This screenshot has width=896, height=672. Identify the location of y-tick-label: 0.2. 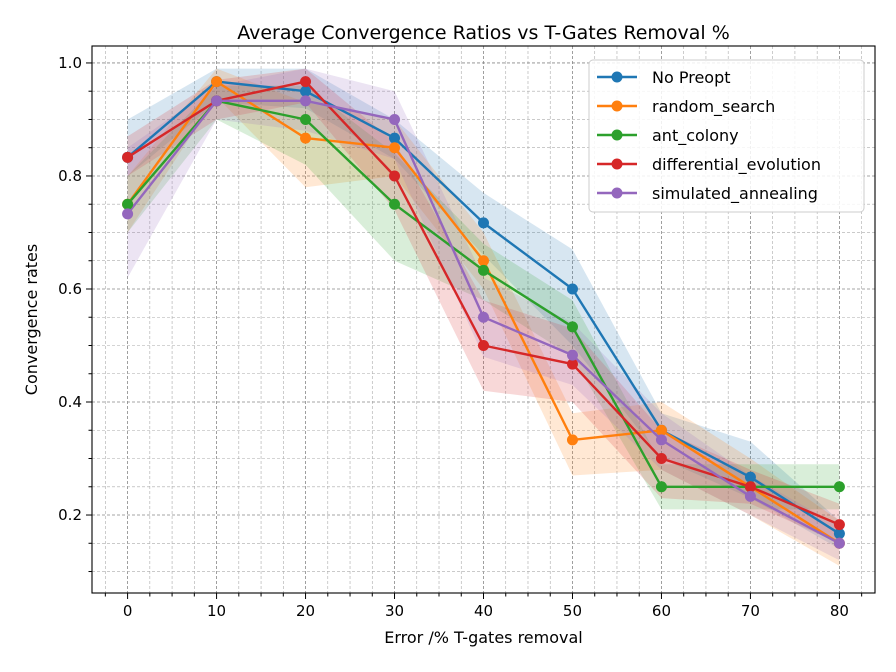
(70, 515).